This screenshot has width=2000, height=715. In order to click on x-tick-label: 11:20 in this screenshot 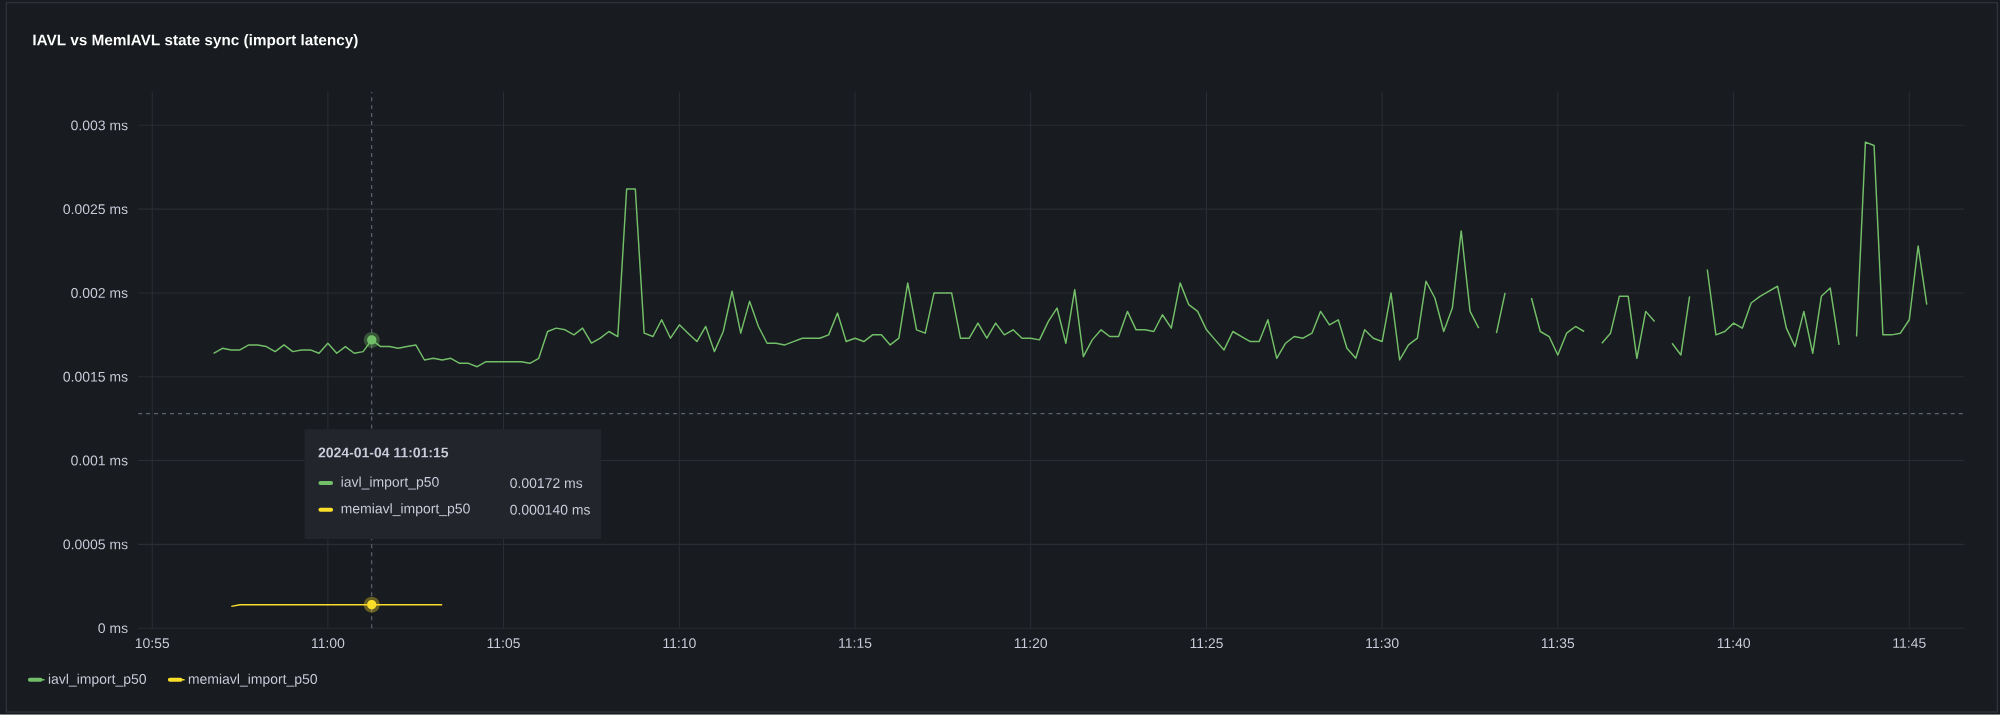, I will do `click(1031, 643)`.